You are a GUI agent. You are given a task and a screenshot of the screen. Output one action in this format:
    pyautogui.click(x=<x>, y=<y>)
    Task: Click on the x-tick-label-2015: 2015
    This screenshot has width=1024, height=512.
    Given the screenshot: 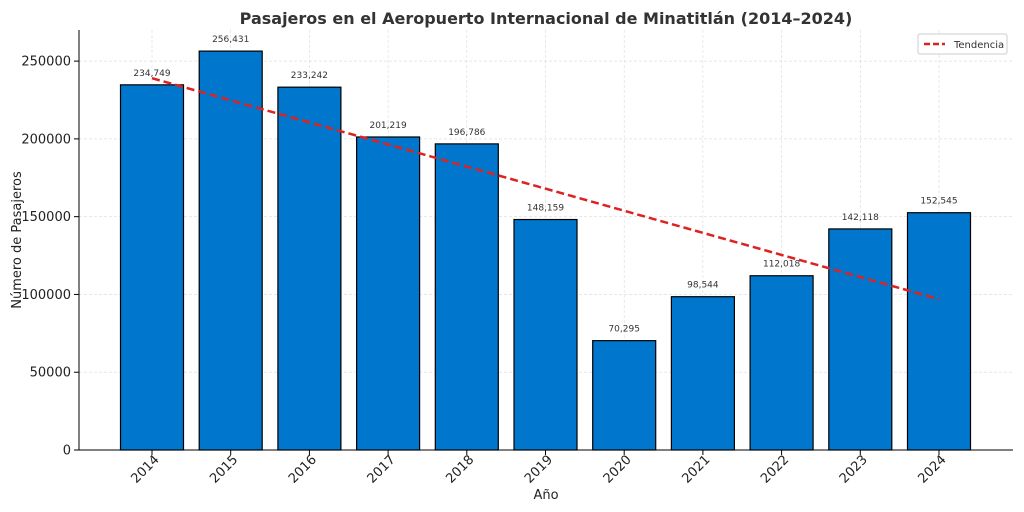 What is the action you would take?
    pyautogui.click(x=224, y=470)
    